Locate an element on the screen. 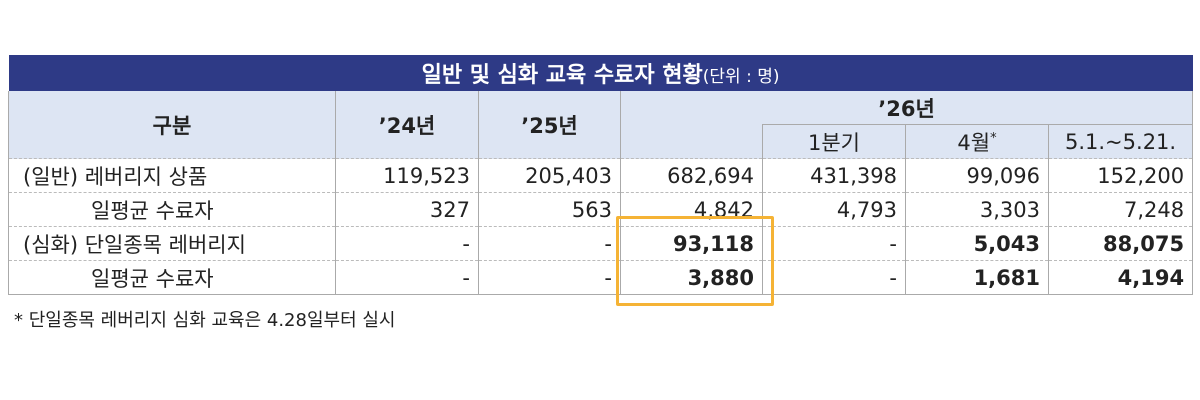 This screenshot has width=1200, height=400. cell: 327 is located at coordinates (407, 209).